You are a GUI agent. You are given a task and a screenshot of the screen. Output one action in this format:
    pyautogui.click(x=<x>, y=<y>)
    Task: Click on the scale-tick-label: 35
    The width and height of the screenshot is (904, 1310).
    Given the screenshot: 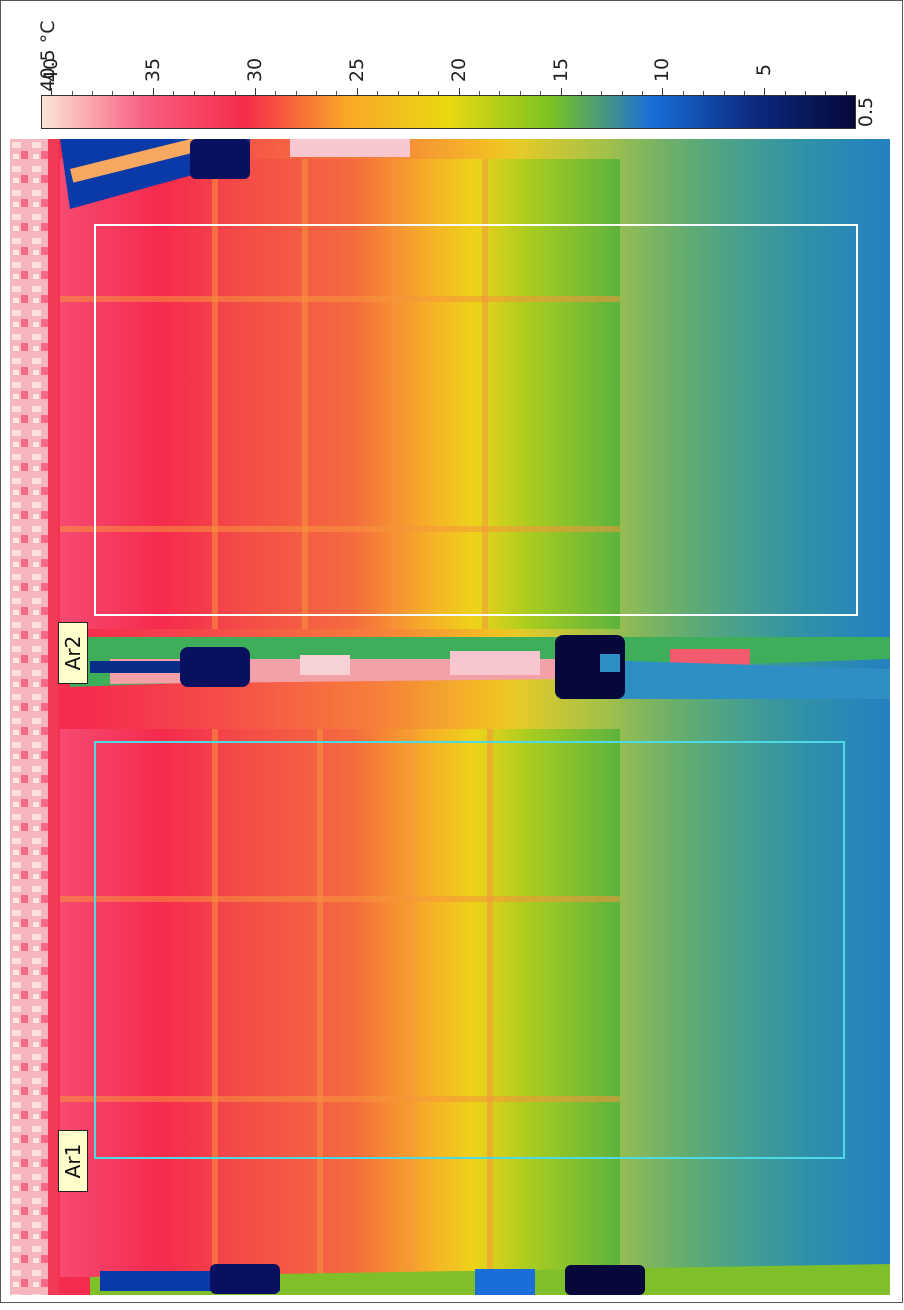 What is the action you would take?
    pyautogui.click(x=153, y=70)
    